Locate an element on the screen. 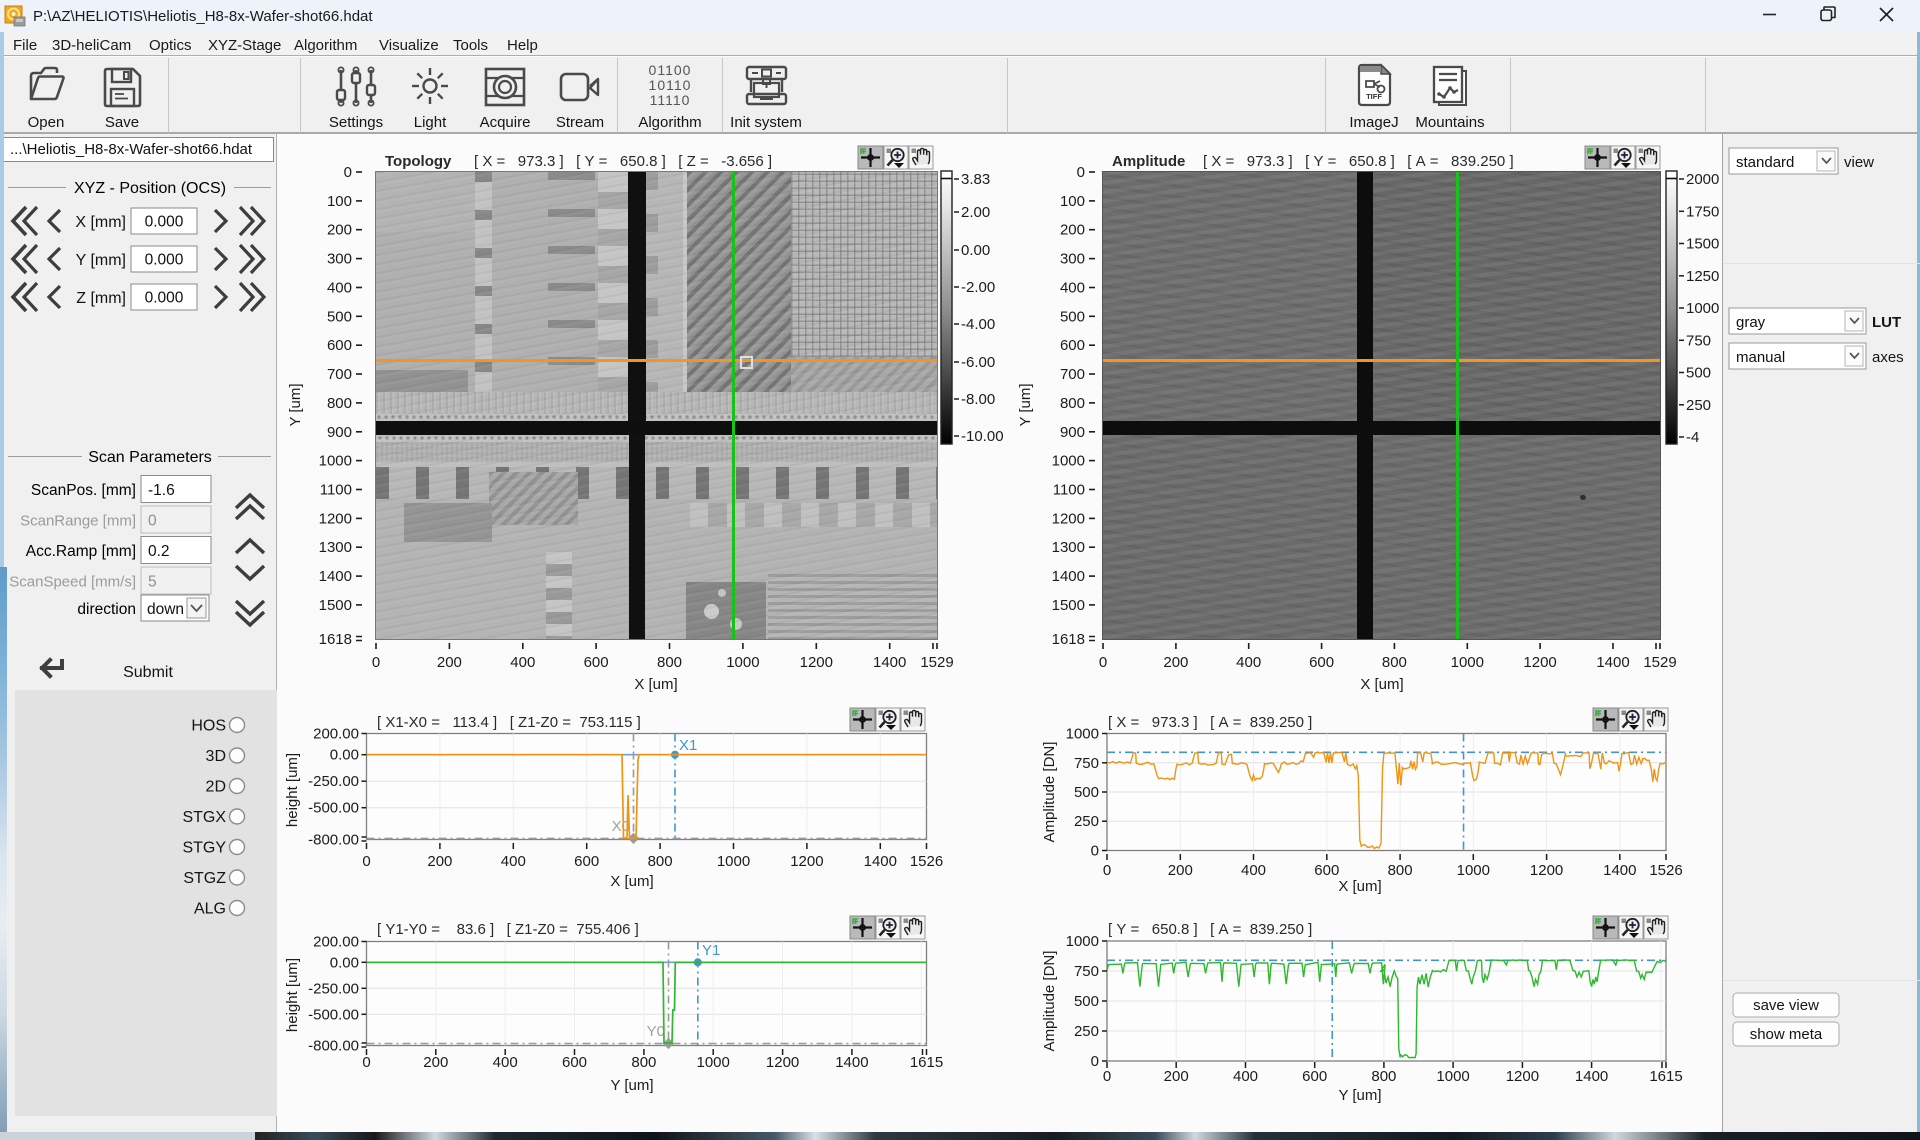 The image size is (1920, 1140). svg-text: Y1 is located at coordinates (711, 950).